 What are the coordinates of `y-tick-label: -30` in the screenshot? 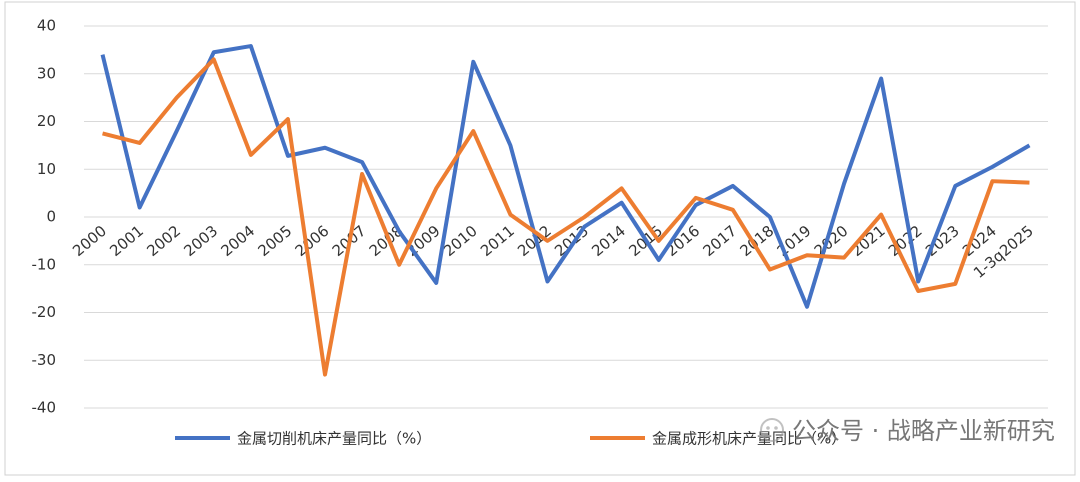 It's located at (44, 360).